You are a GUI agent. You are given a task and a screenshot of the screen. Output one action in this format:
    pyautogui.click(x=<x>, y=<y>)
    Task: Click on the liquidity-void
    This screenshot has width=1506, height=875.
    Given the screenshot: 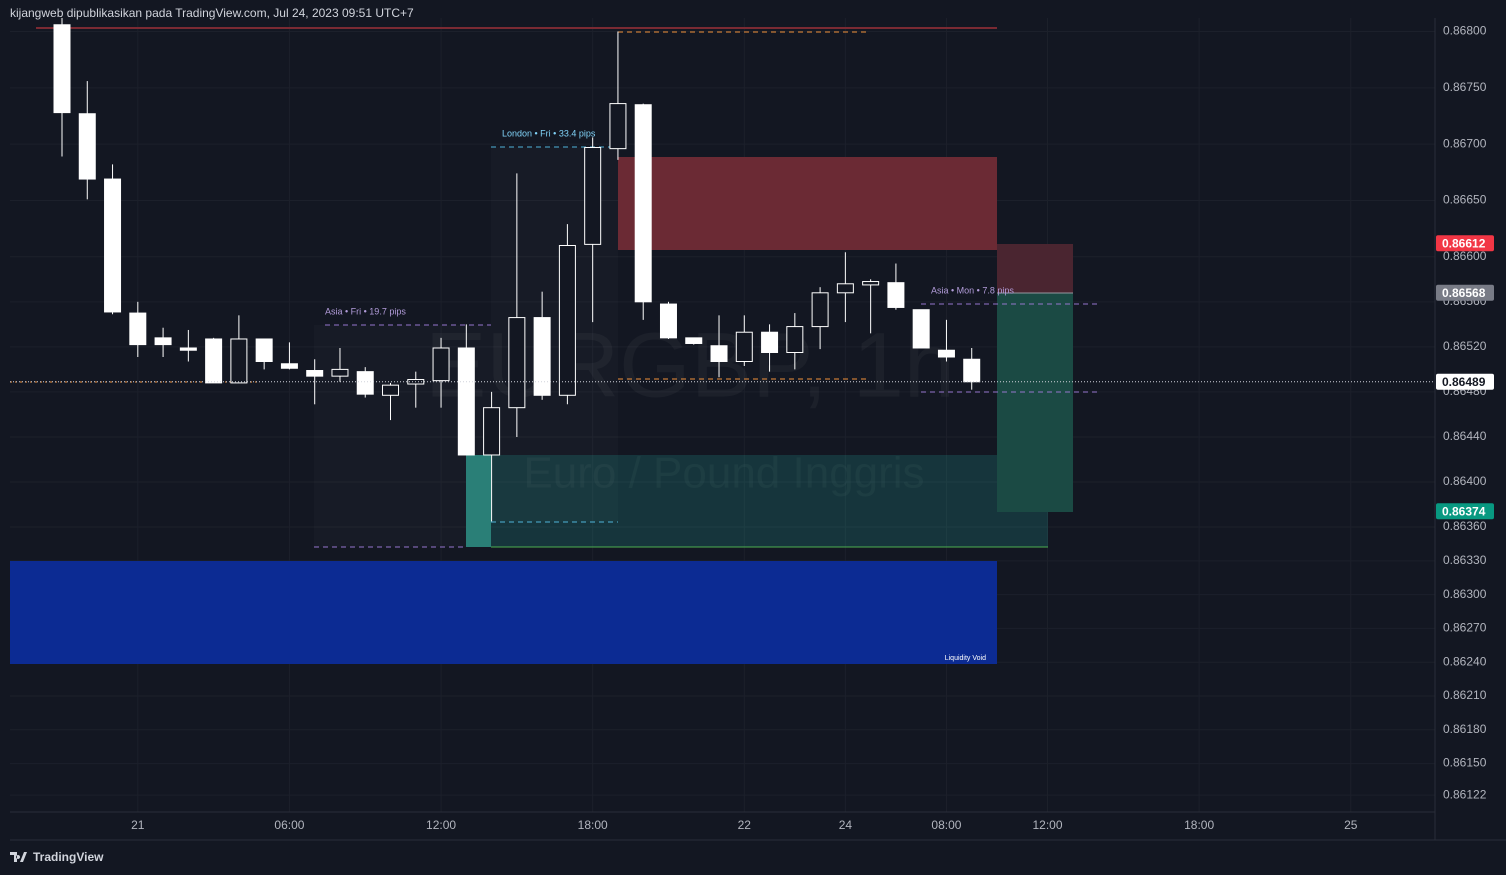 What is the action you would take?
    pyautogui.click(x=503, y=612)
    